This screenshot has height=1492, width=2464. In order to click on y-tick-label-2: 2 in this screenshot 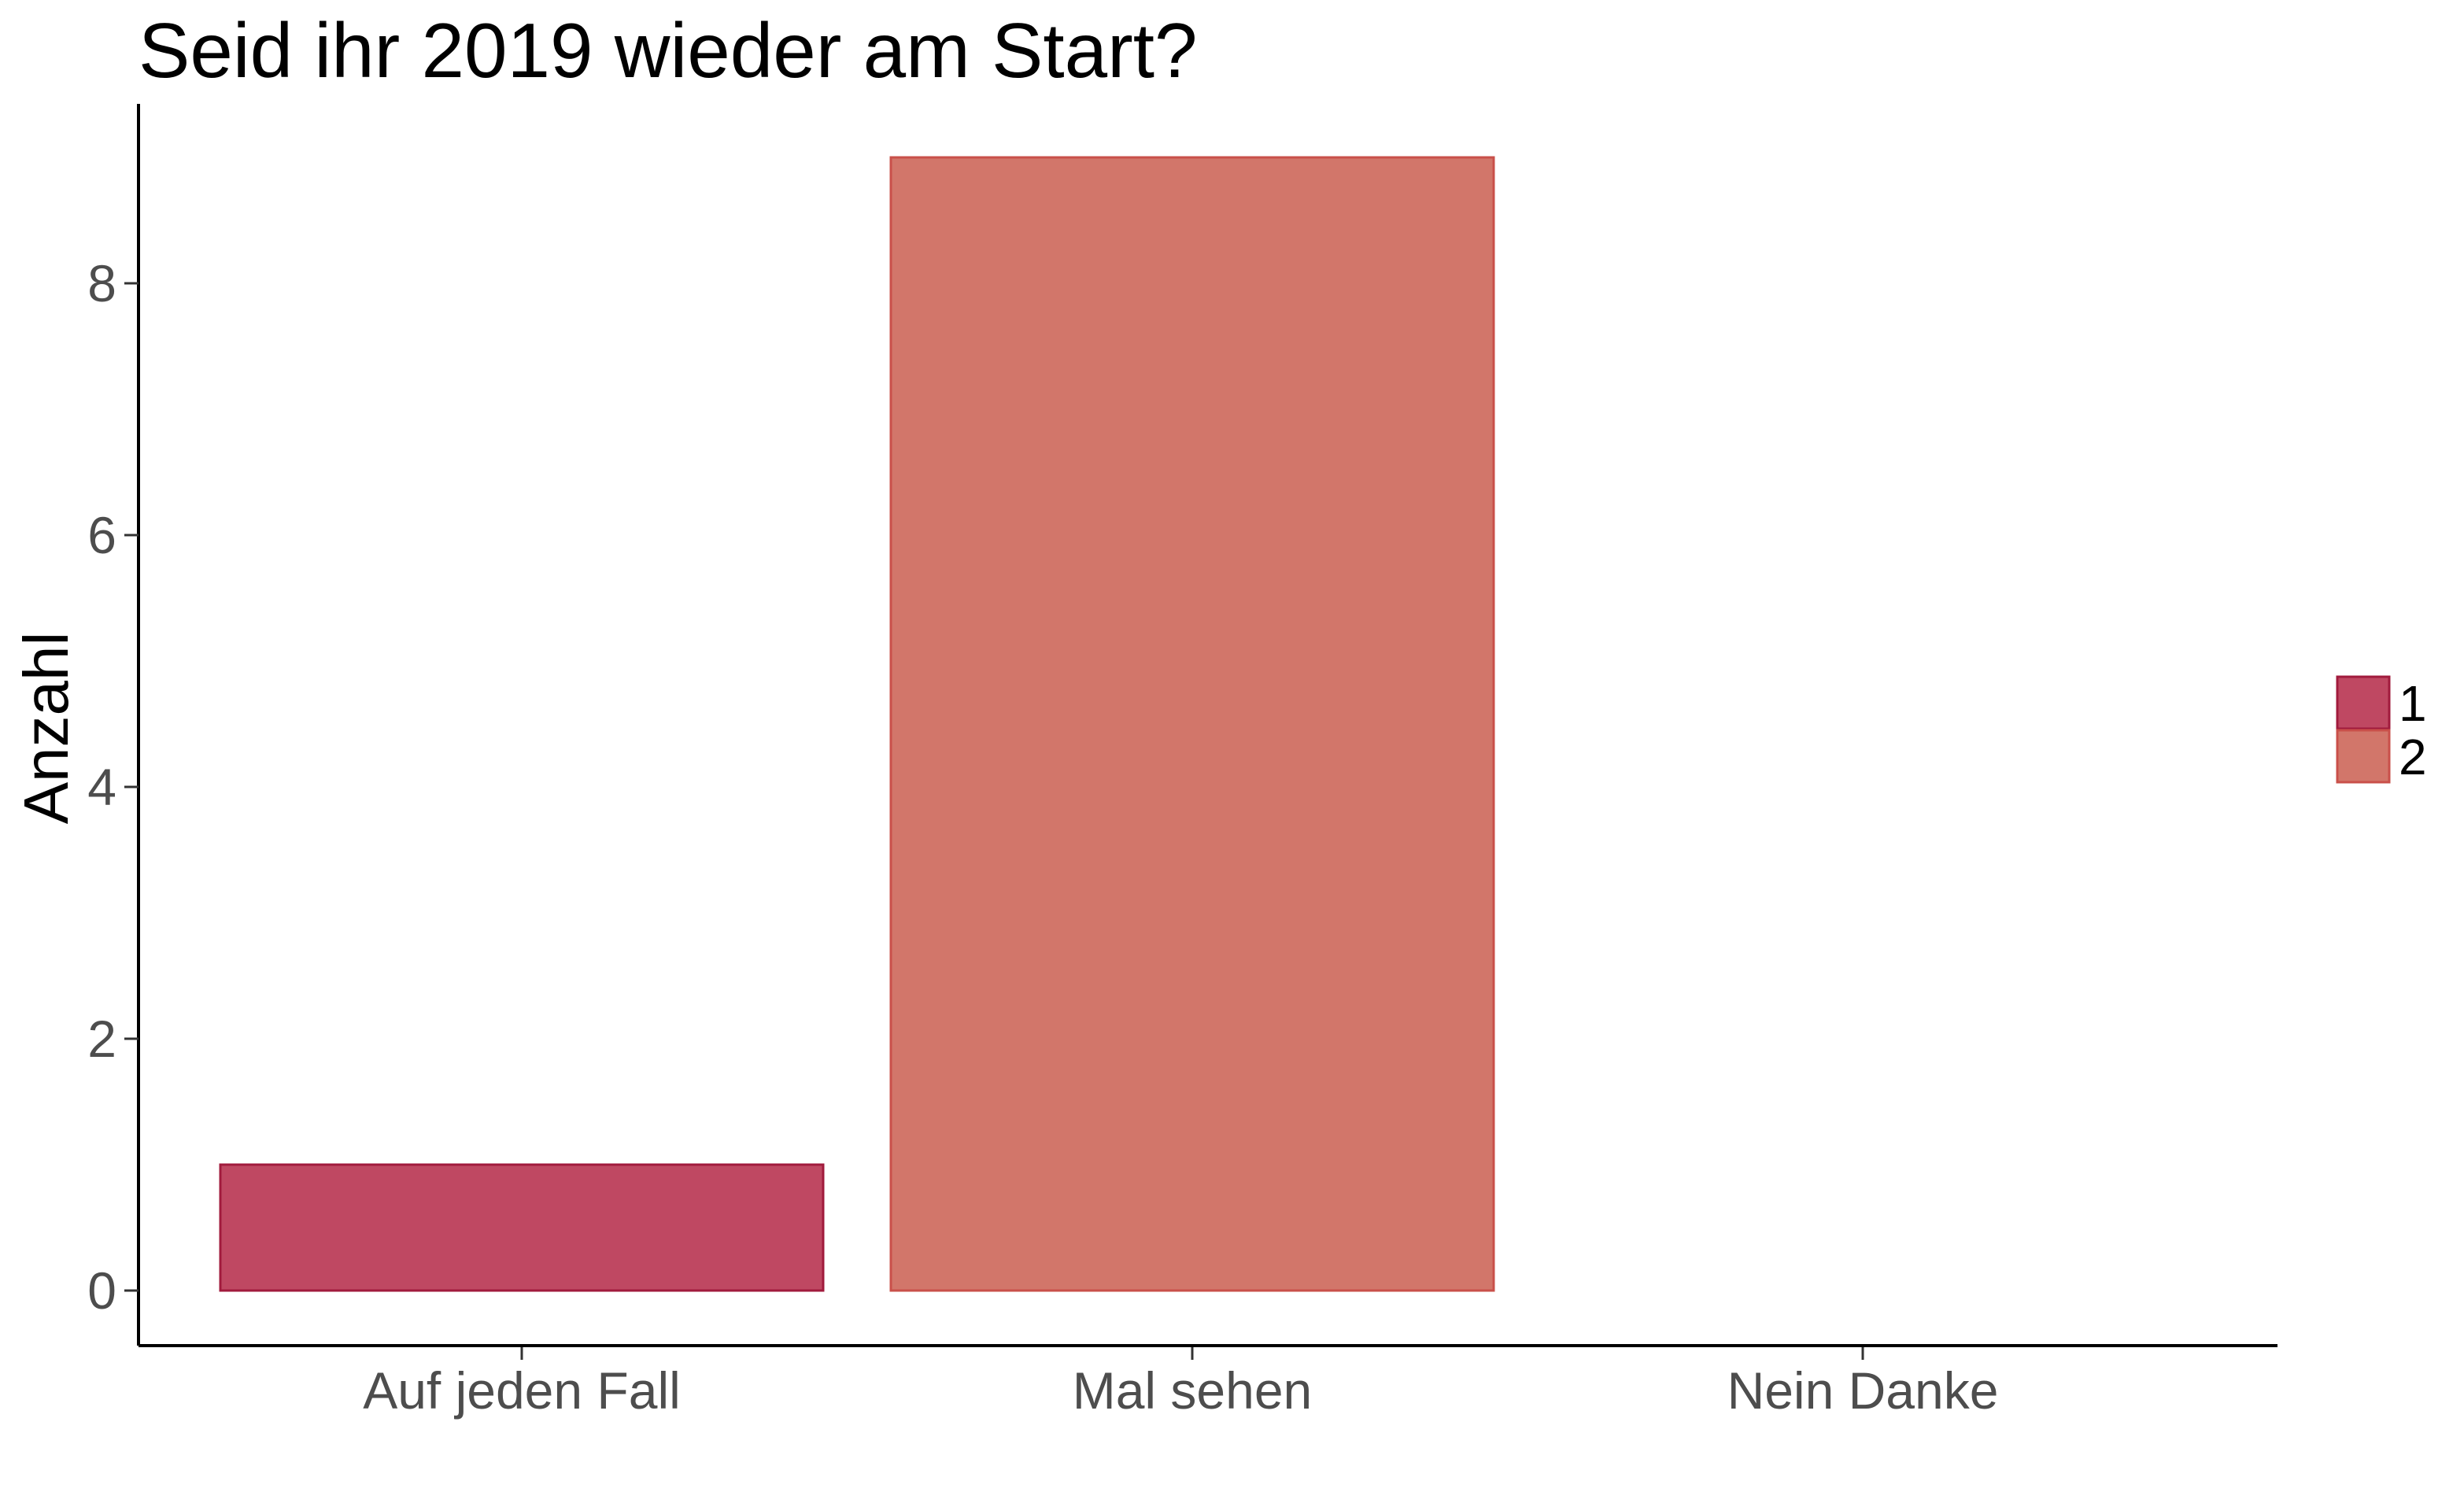, I will do `click(102, 1039)`.